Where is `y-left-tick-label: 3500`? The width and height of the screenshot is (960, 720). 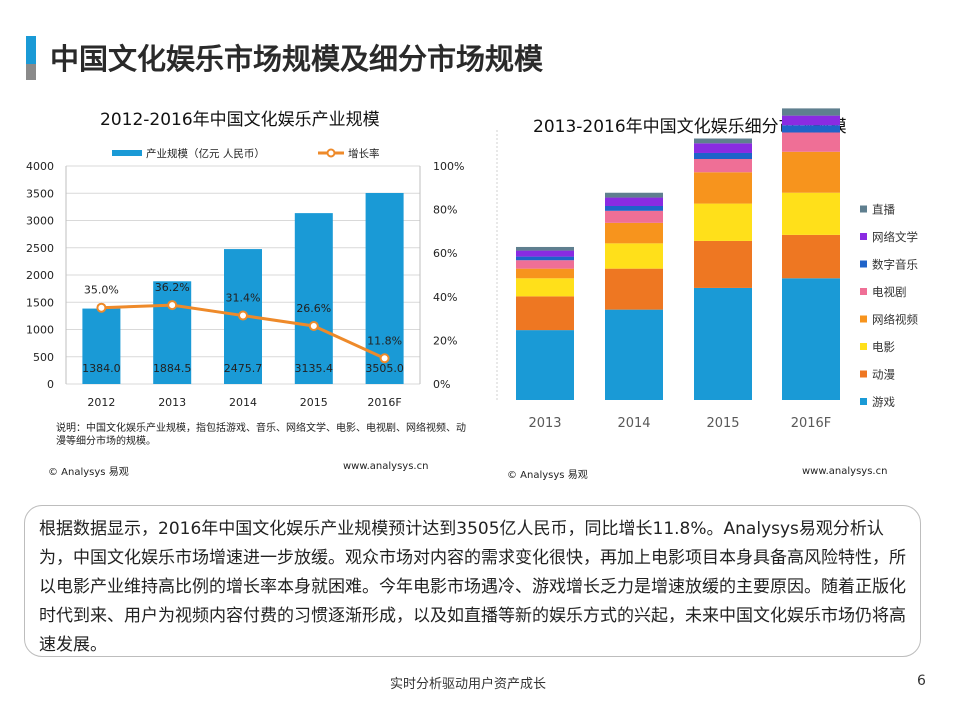
y-left-tick-label: 3500 is located at coordinates (40, 193).